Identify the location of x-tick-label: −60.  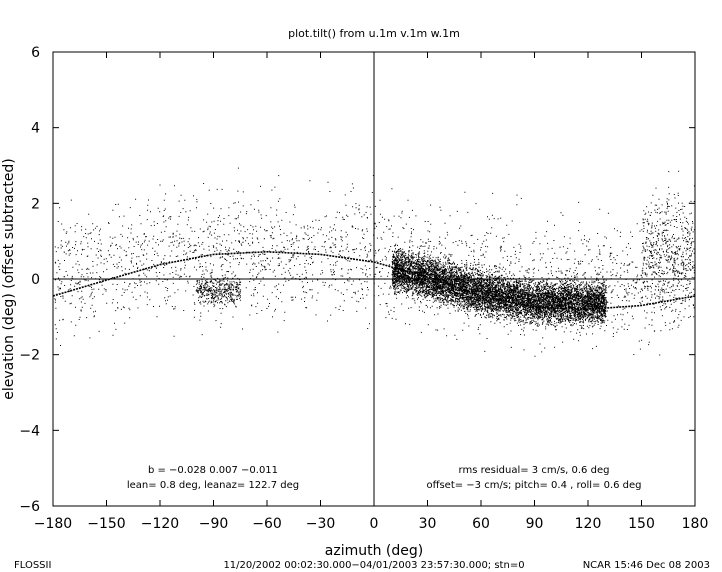
(267, 524).